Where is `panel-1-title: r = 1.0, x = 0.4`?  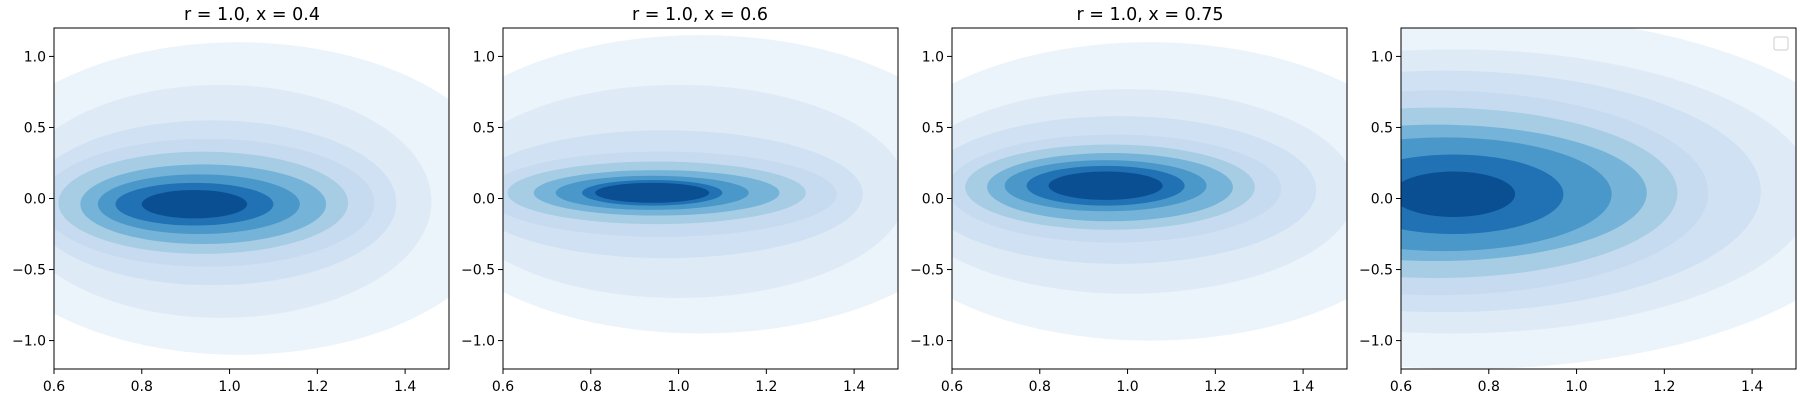 panel-1-title: r = 1.0, x = 0.4 is located at coordinates (252, 15).